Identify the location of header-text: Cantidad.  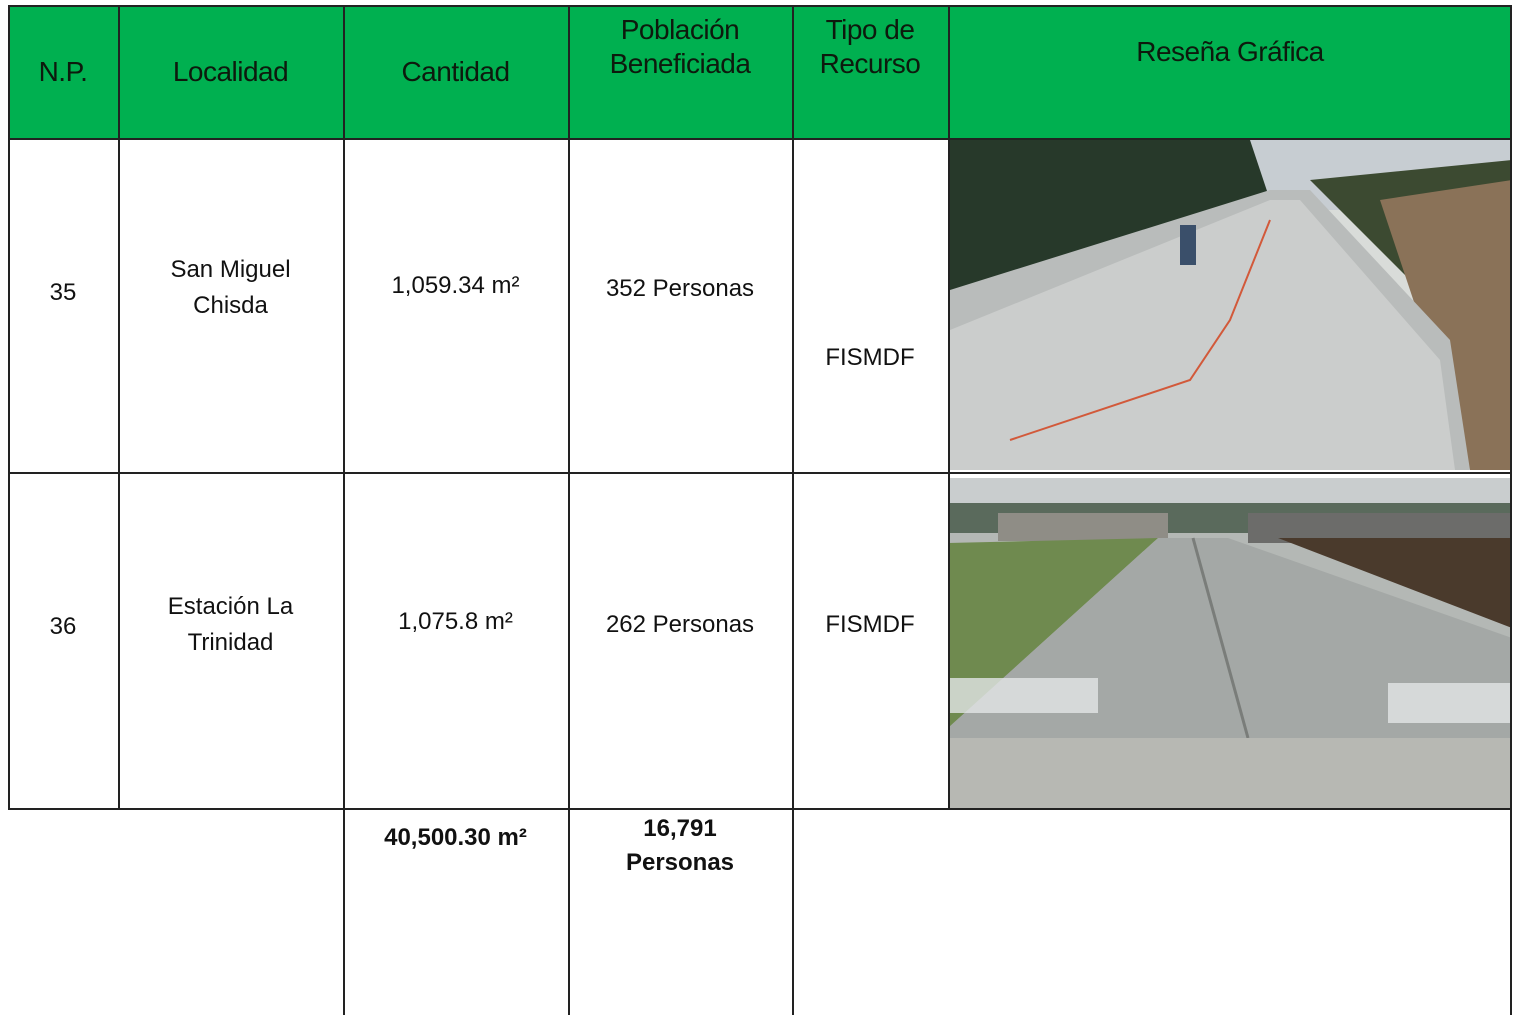
(455, 71).